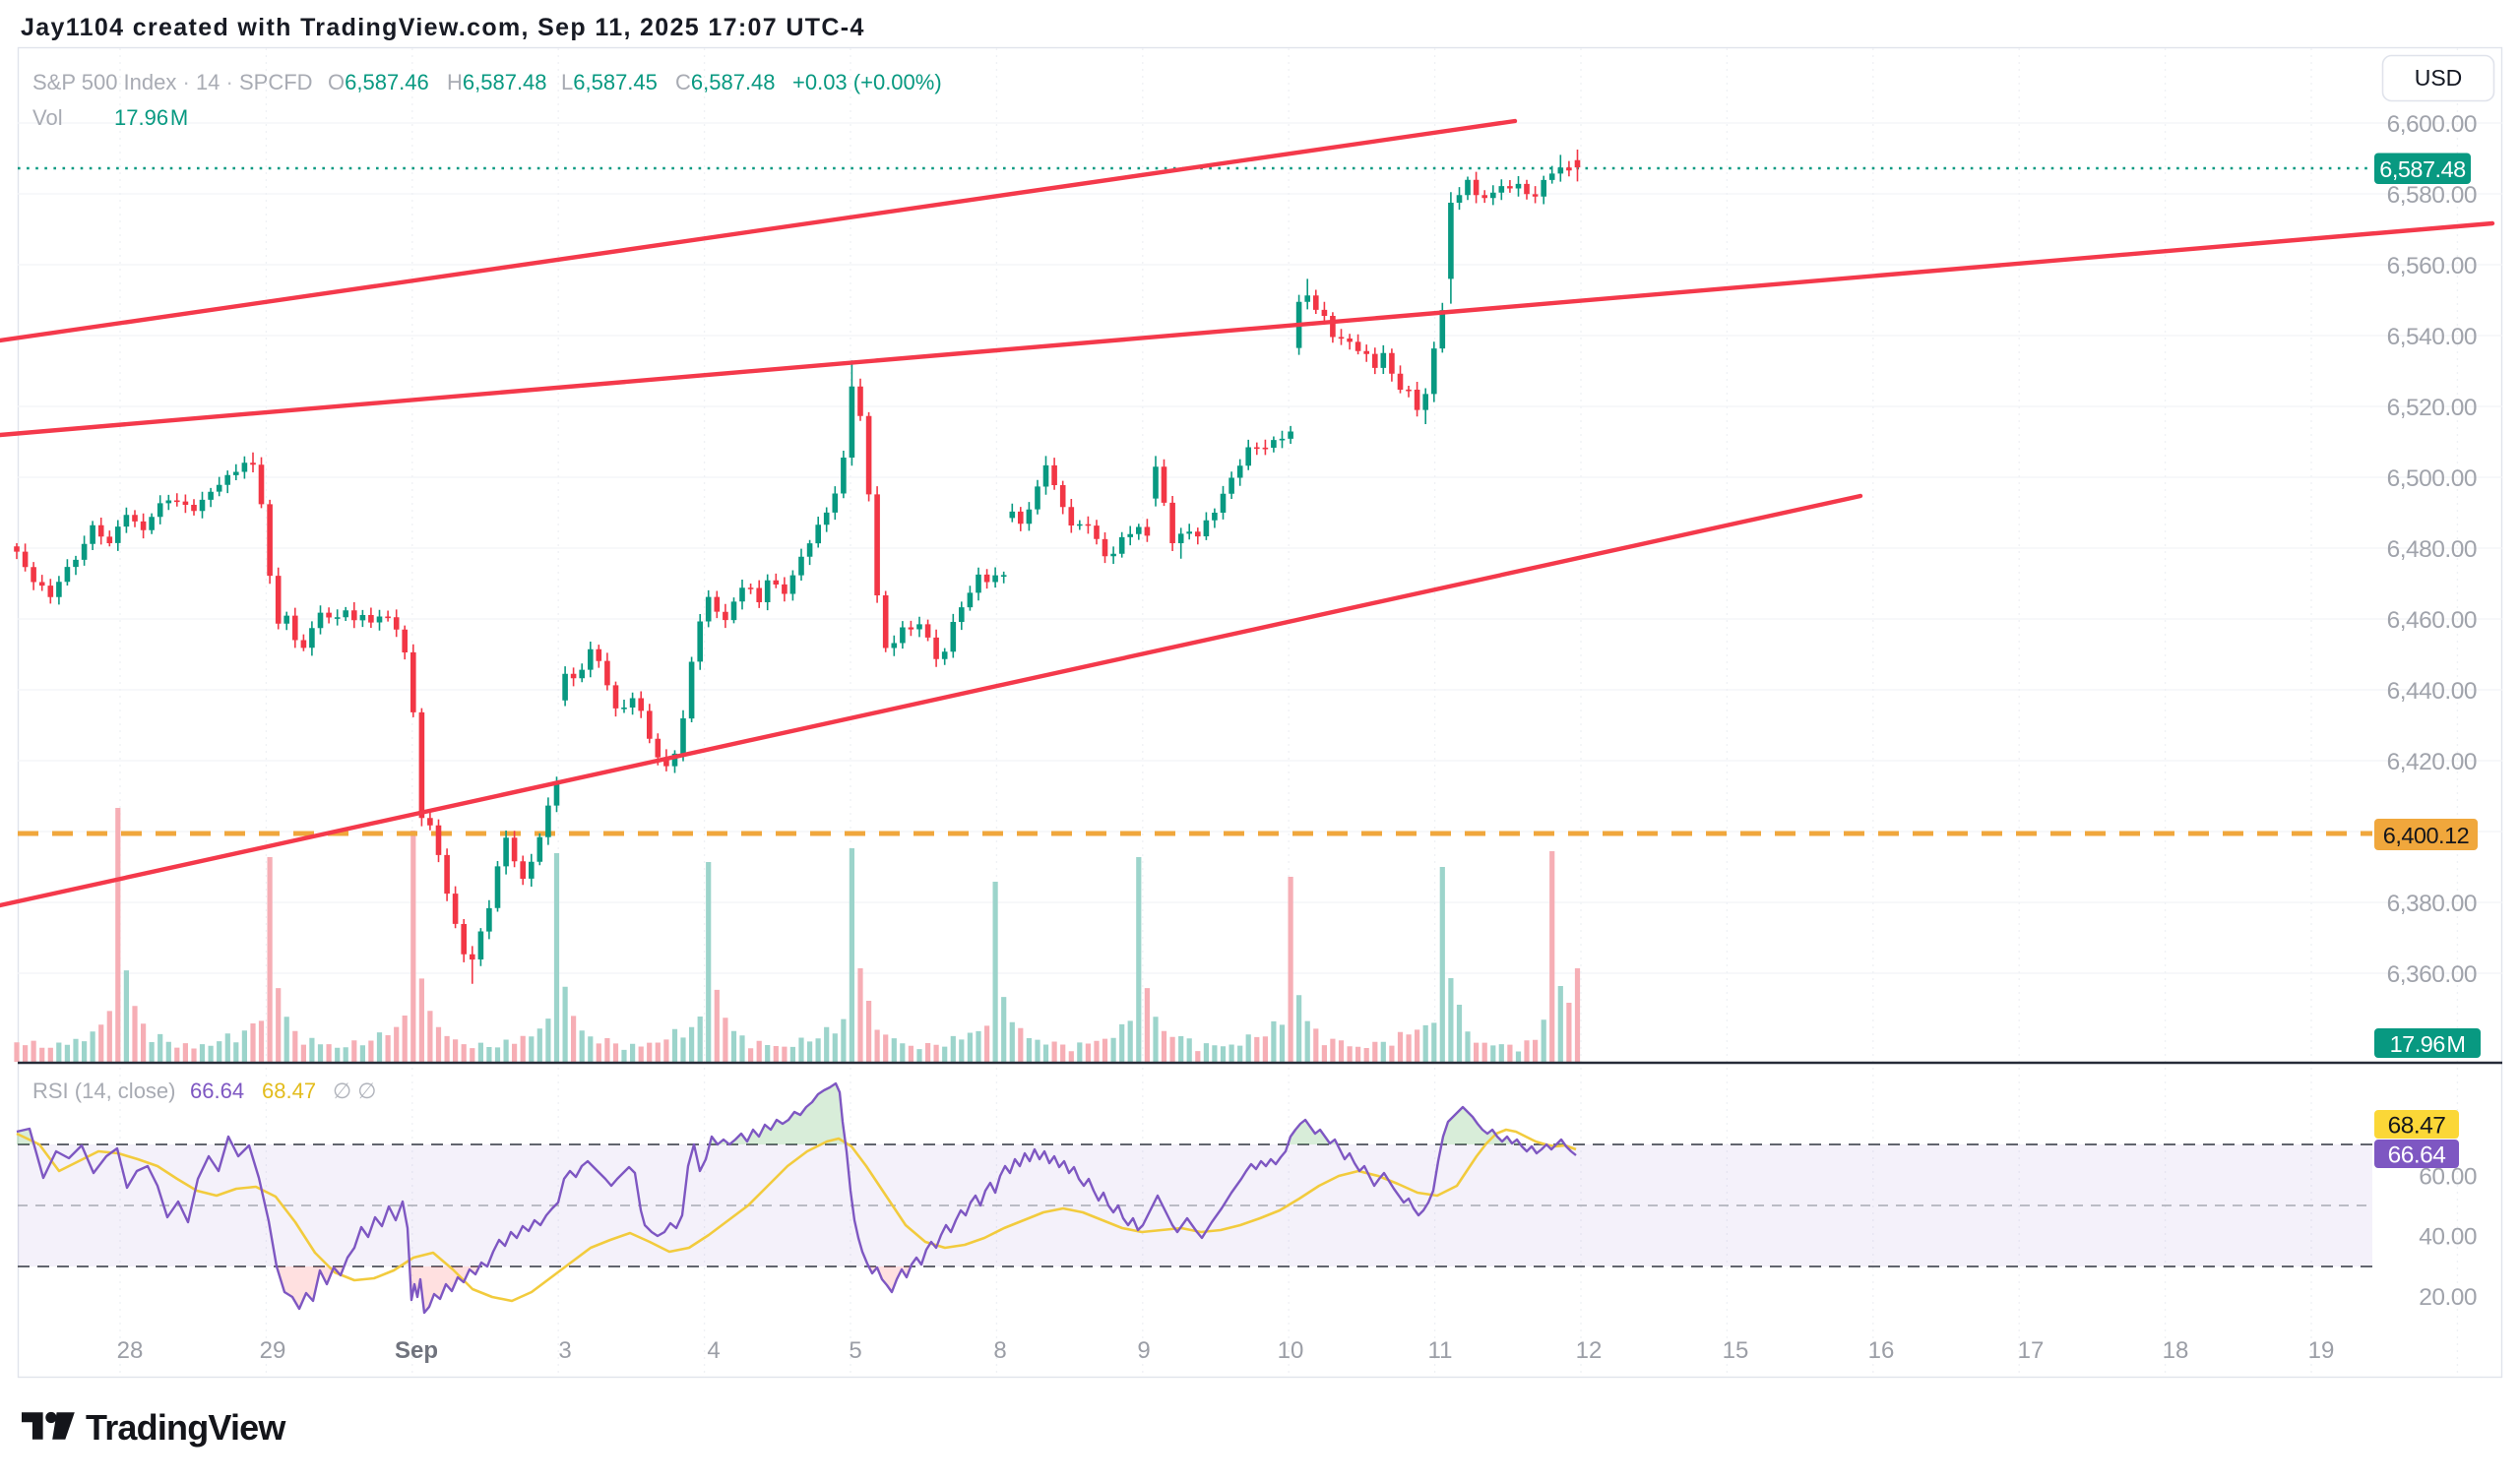 This screenshot has width=2520, height=1481. I want to click on svg-text: 6,420.00, so click(2432, 762).